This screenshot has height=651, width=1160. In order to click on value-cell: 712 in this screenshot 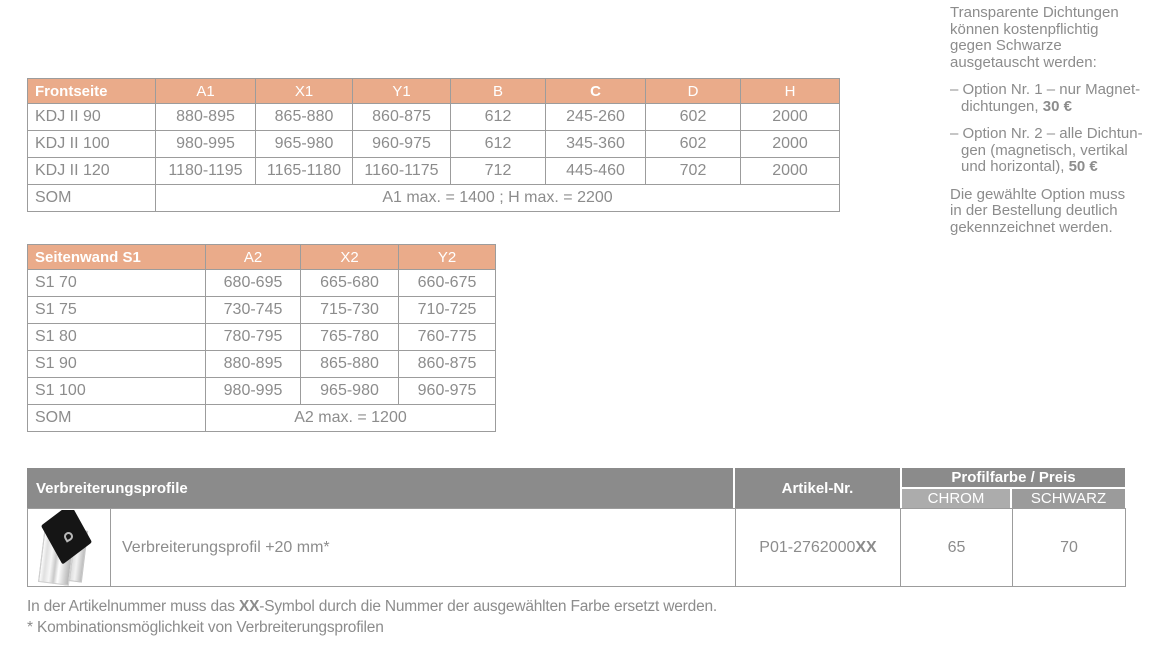, I will do `click(498, 171)`.